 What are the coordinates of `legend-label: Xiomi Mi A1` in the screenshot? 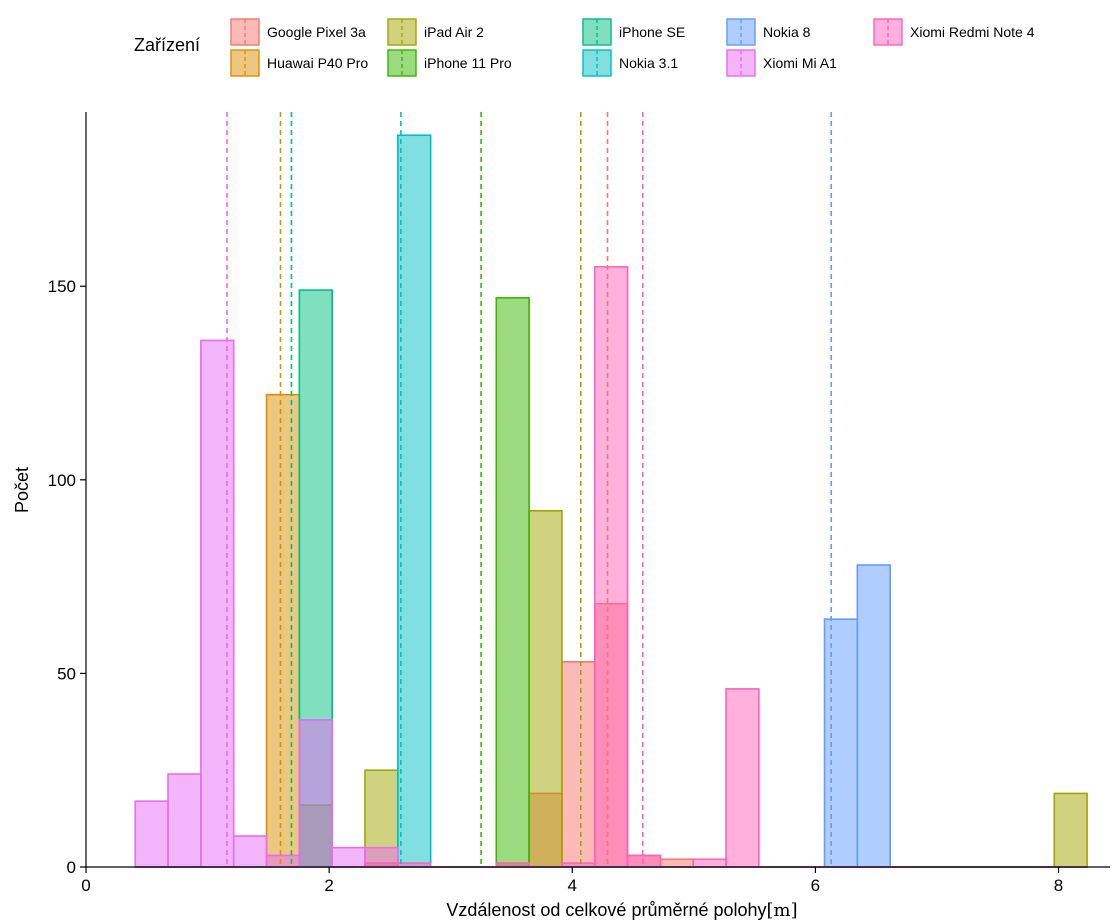 It's located at (800, 63).